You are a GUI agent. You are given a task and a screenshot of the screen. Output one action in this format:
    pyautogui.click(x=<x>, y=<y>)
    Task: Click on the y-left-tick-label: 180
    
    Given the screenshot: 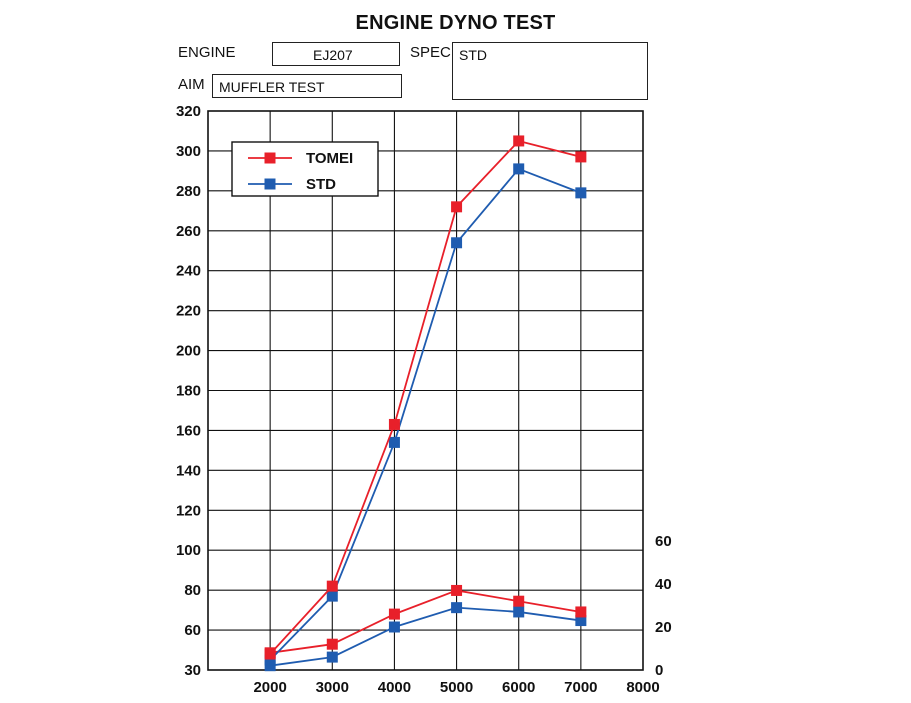 What is the action you would take?
    pyautogui.click(x=188, y=391)
    